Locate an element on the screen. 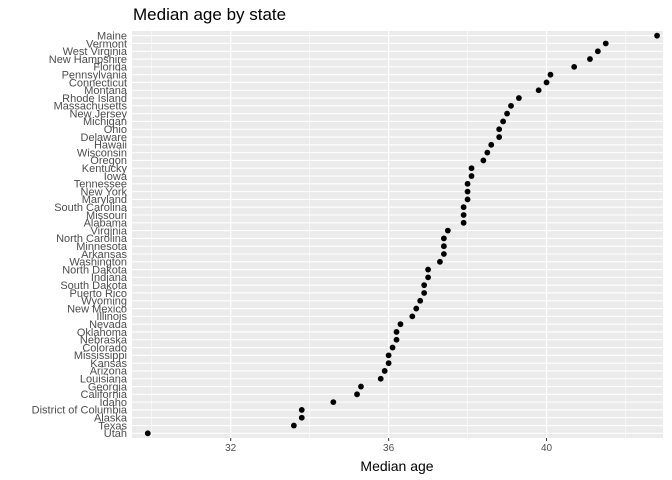 This screenshot has height=480, width=672. y-tick-label: Connecticut is located at coordinates (98, 83).